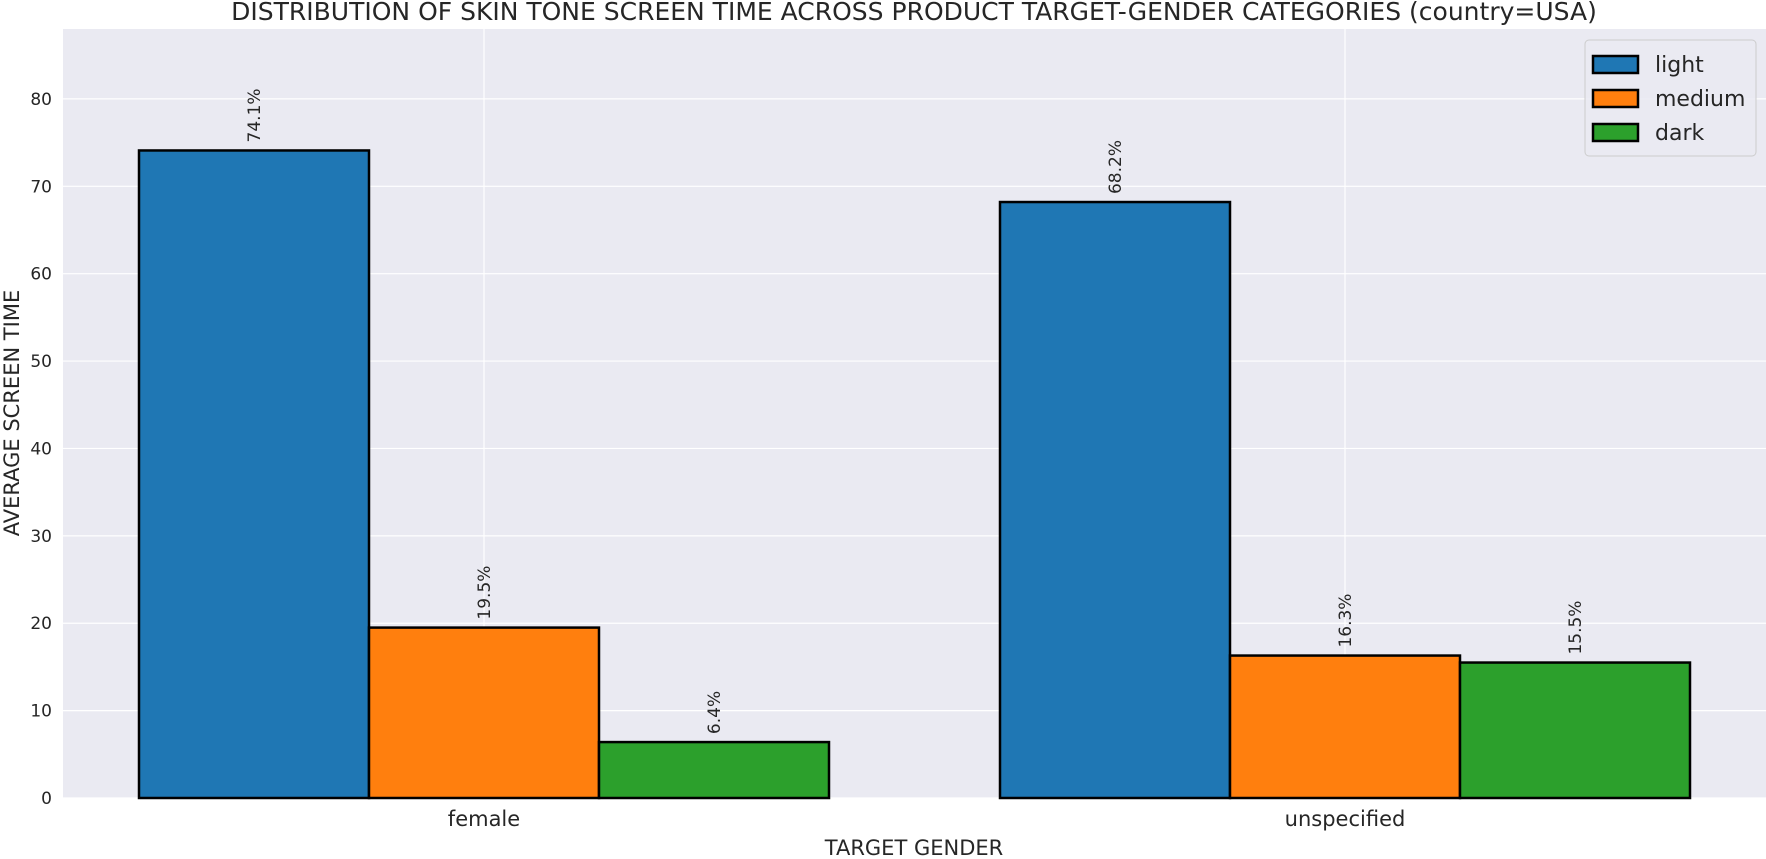  What do you see at coordinates (927, 819) in the screenshot?
I see `x-ticks-layer: female unspecified` at bounding box center [927, 819].